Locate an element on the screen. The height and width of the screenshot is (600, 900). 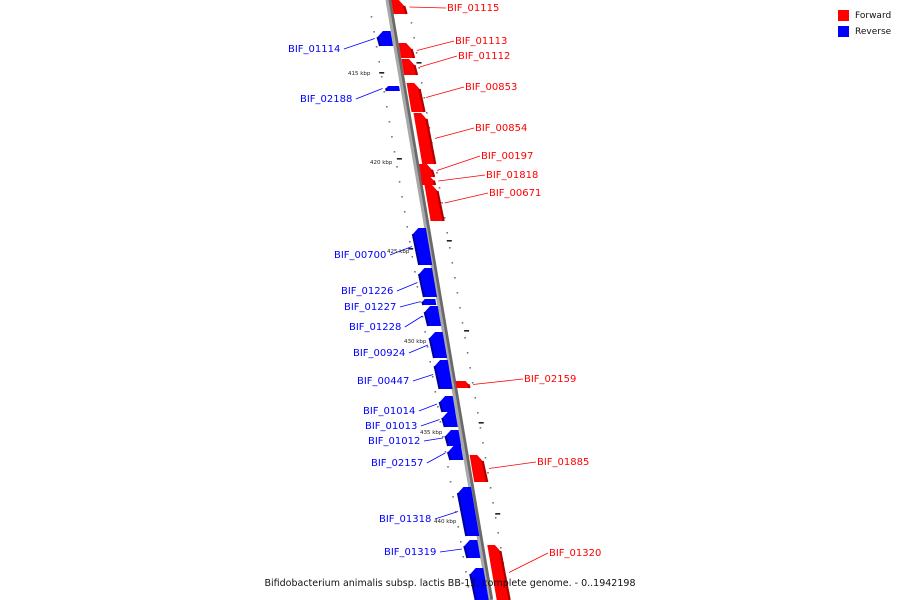
coordinate-tick-label: 415 kbp is located at coordinates (359, 74).